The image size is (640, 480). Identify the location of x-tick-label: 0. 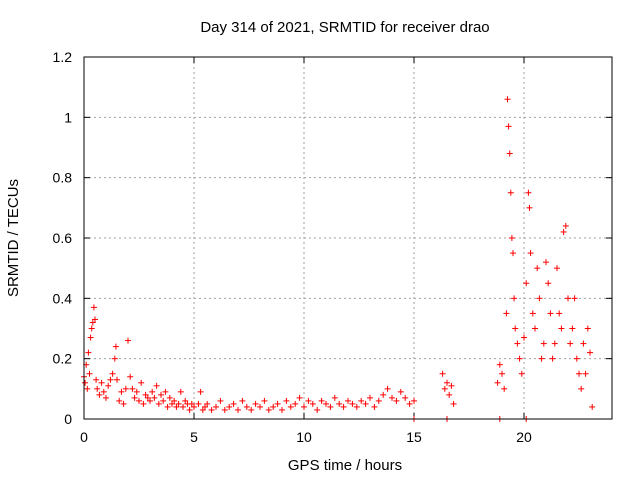
(84, 437).